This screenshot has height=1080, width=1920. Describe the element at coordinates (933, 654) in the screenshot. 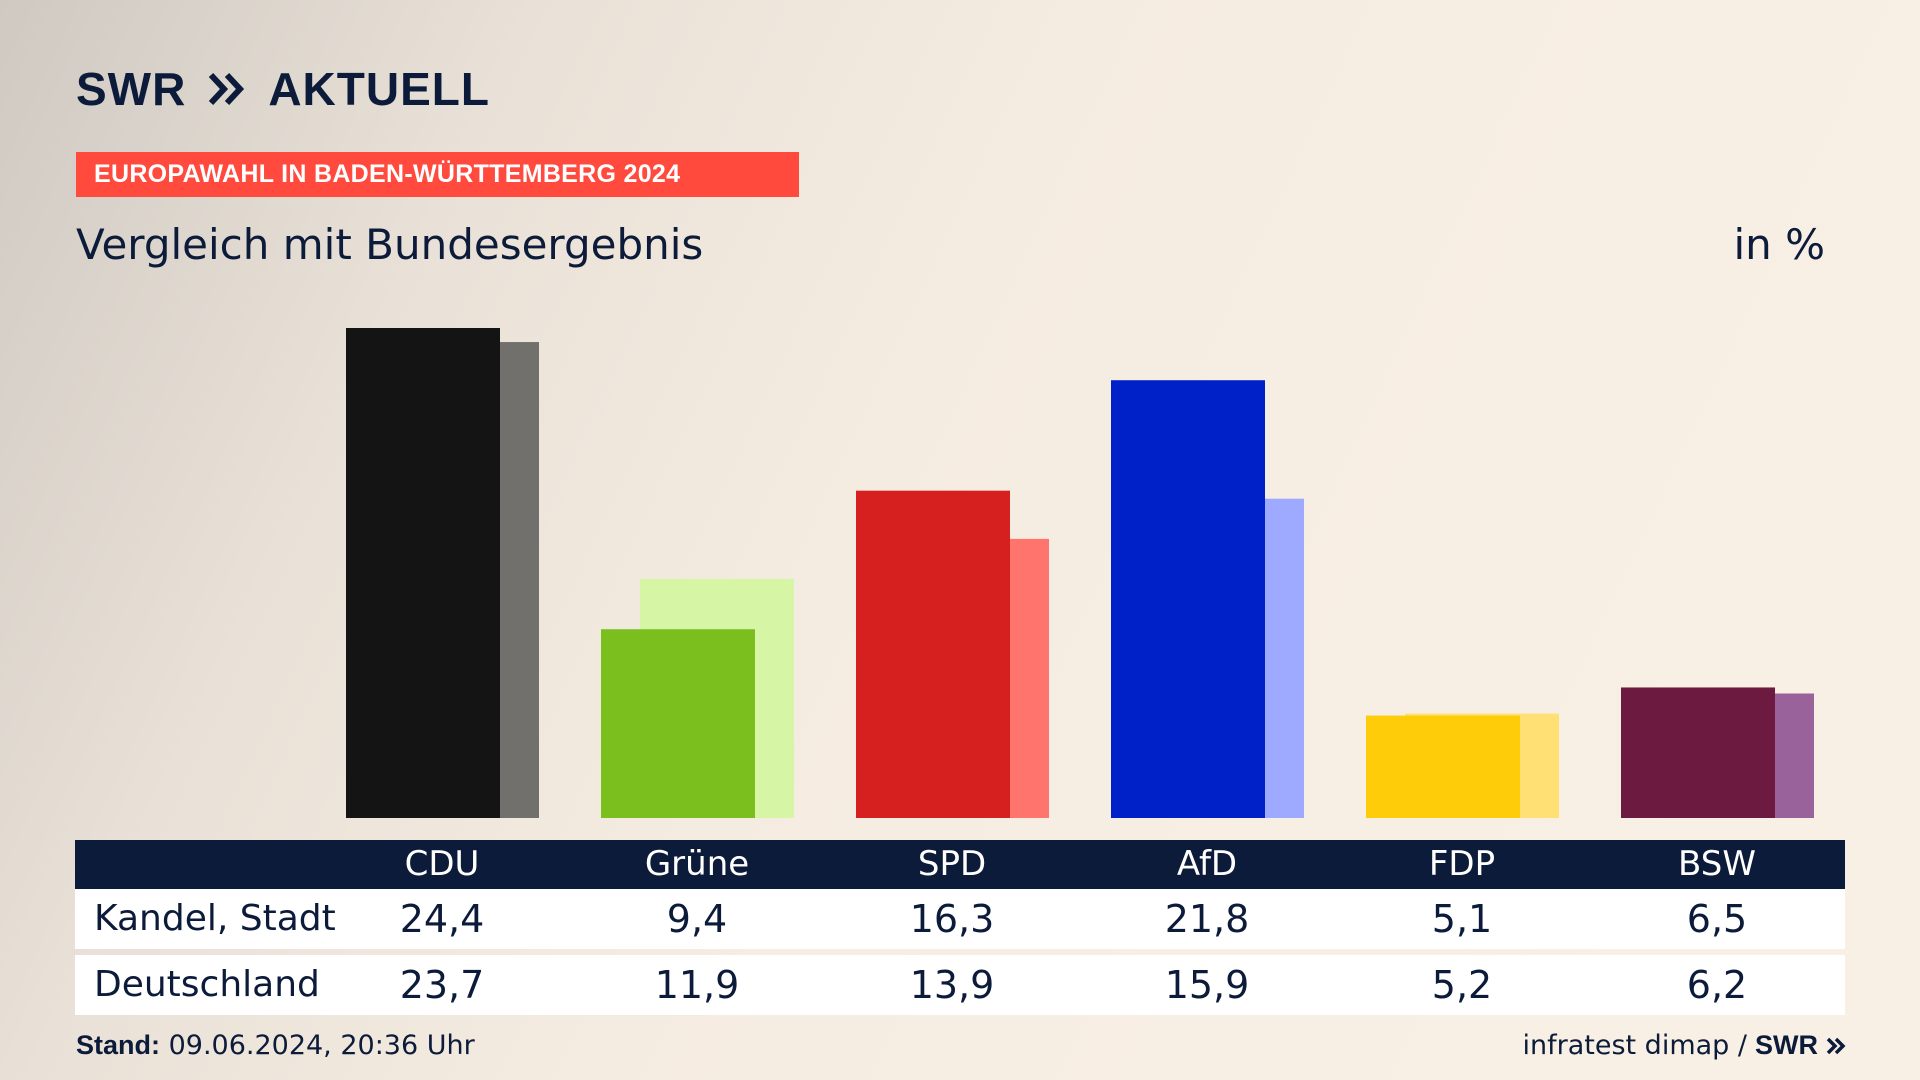

I see `bar-kandel-spd` at that location.